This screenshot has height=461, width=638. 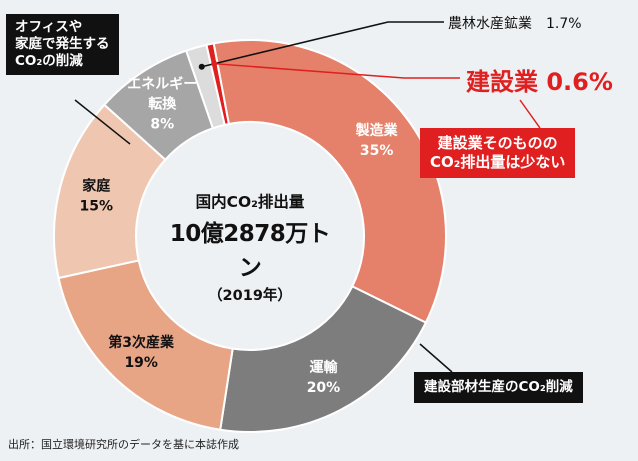 I want to click on center-value: 10億2878万トン, so click(x=250, y=251).